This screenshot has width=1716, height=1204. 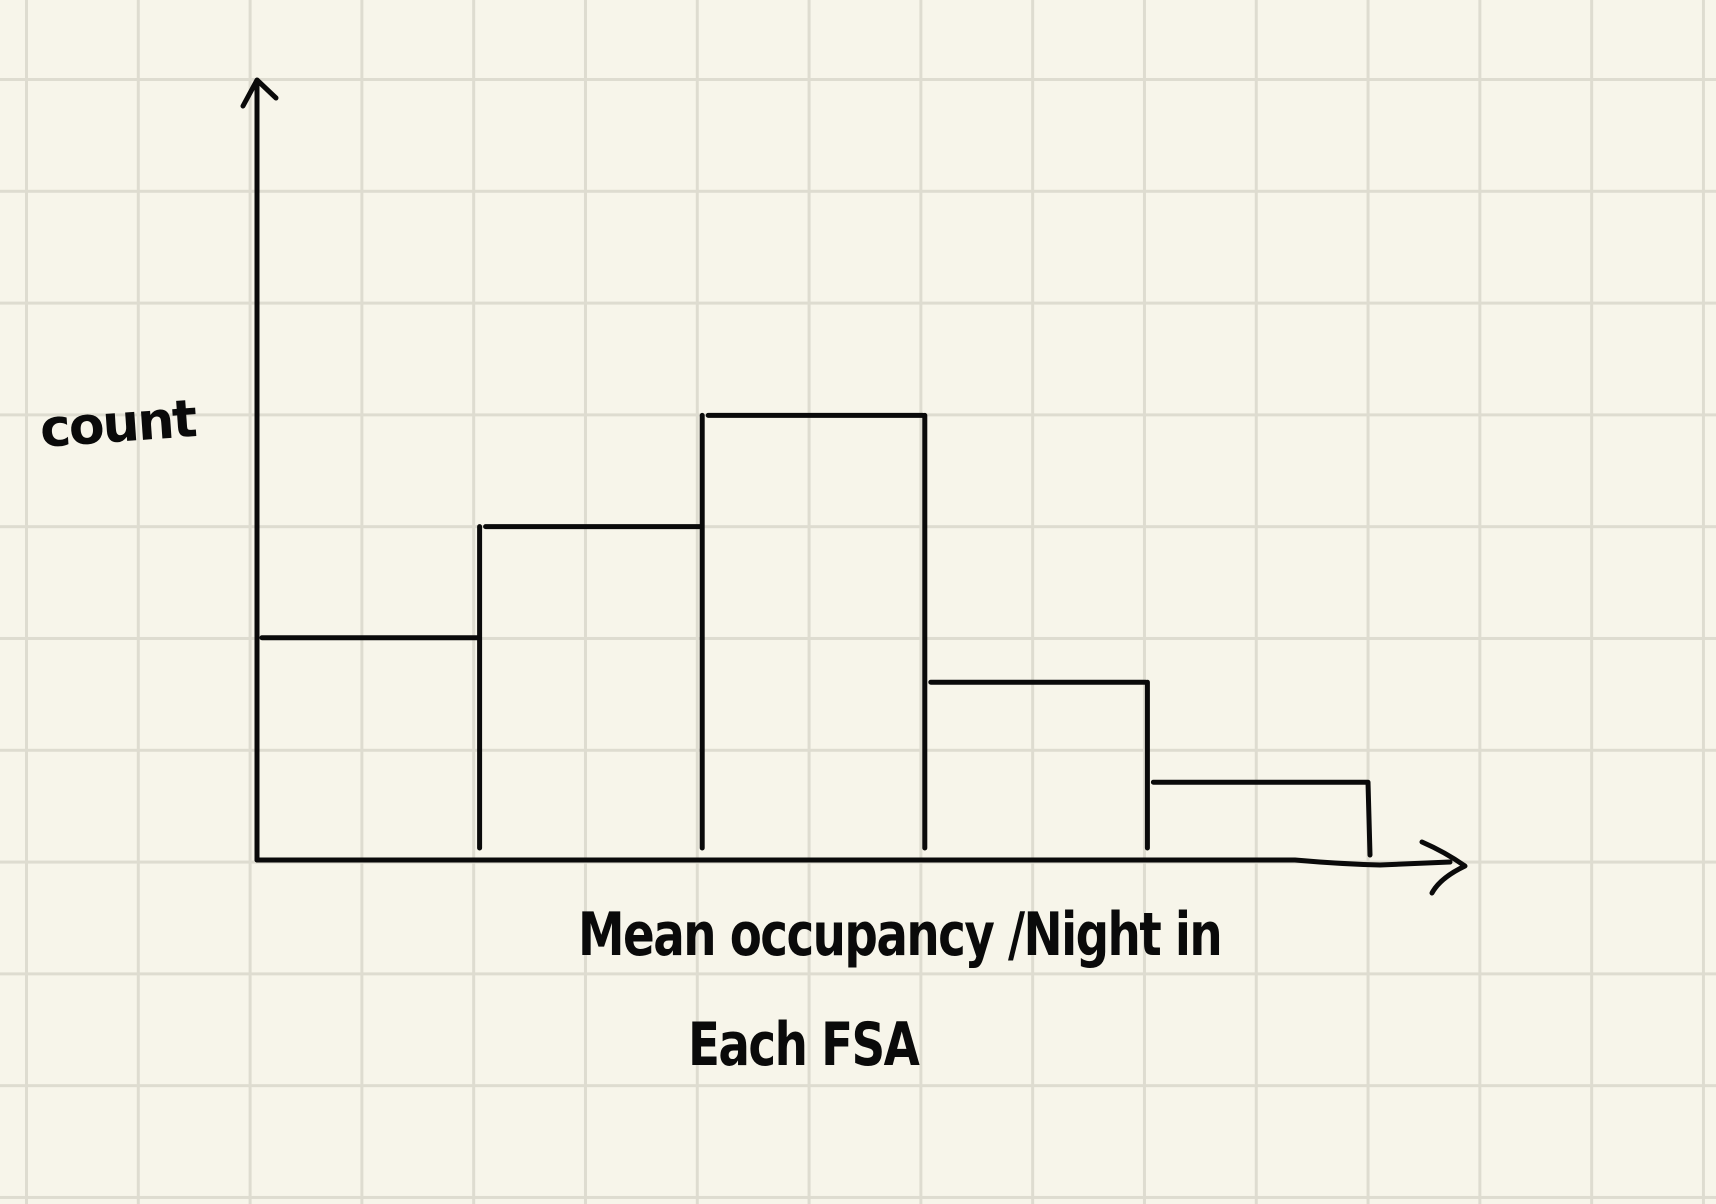 I want to click on x-axis-line, so click(x=853, y=862).